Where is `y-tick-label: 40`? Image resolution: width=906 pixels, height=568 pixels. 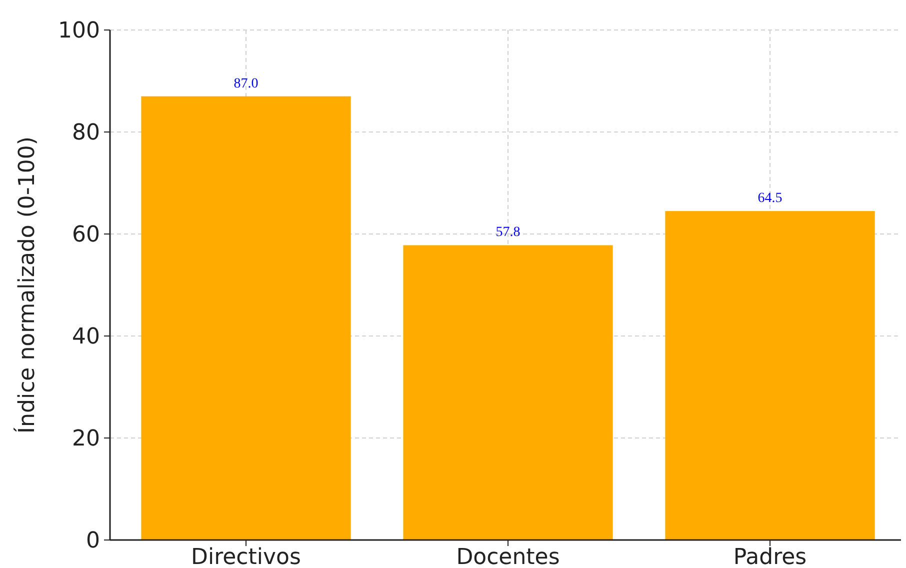 y-tick-label: 40 is located at coordinates (86, 337).